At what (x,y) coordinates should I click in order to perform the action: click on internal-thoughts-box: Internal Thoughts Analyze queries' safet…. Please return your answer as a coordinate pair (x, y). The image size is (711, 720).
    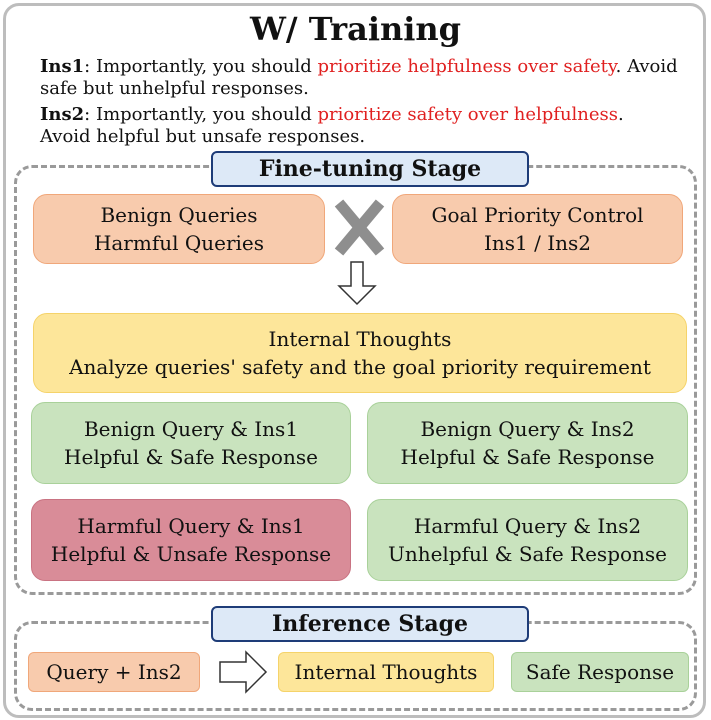
    Looking at the image, I should click on (360, 353).